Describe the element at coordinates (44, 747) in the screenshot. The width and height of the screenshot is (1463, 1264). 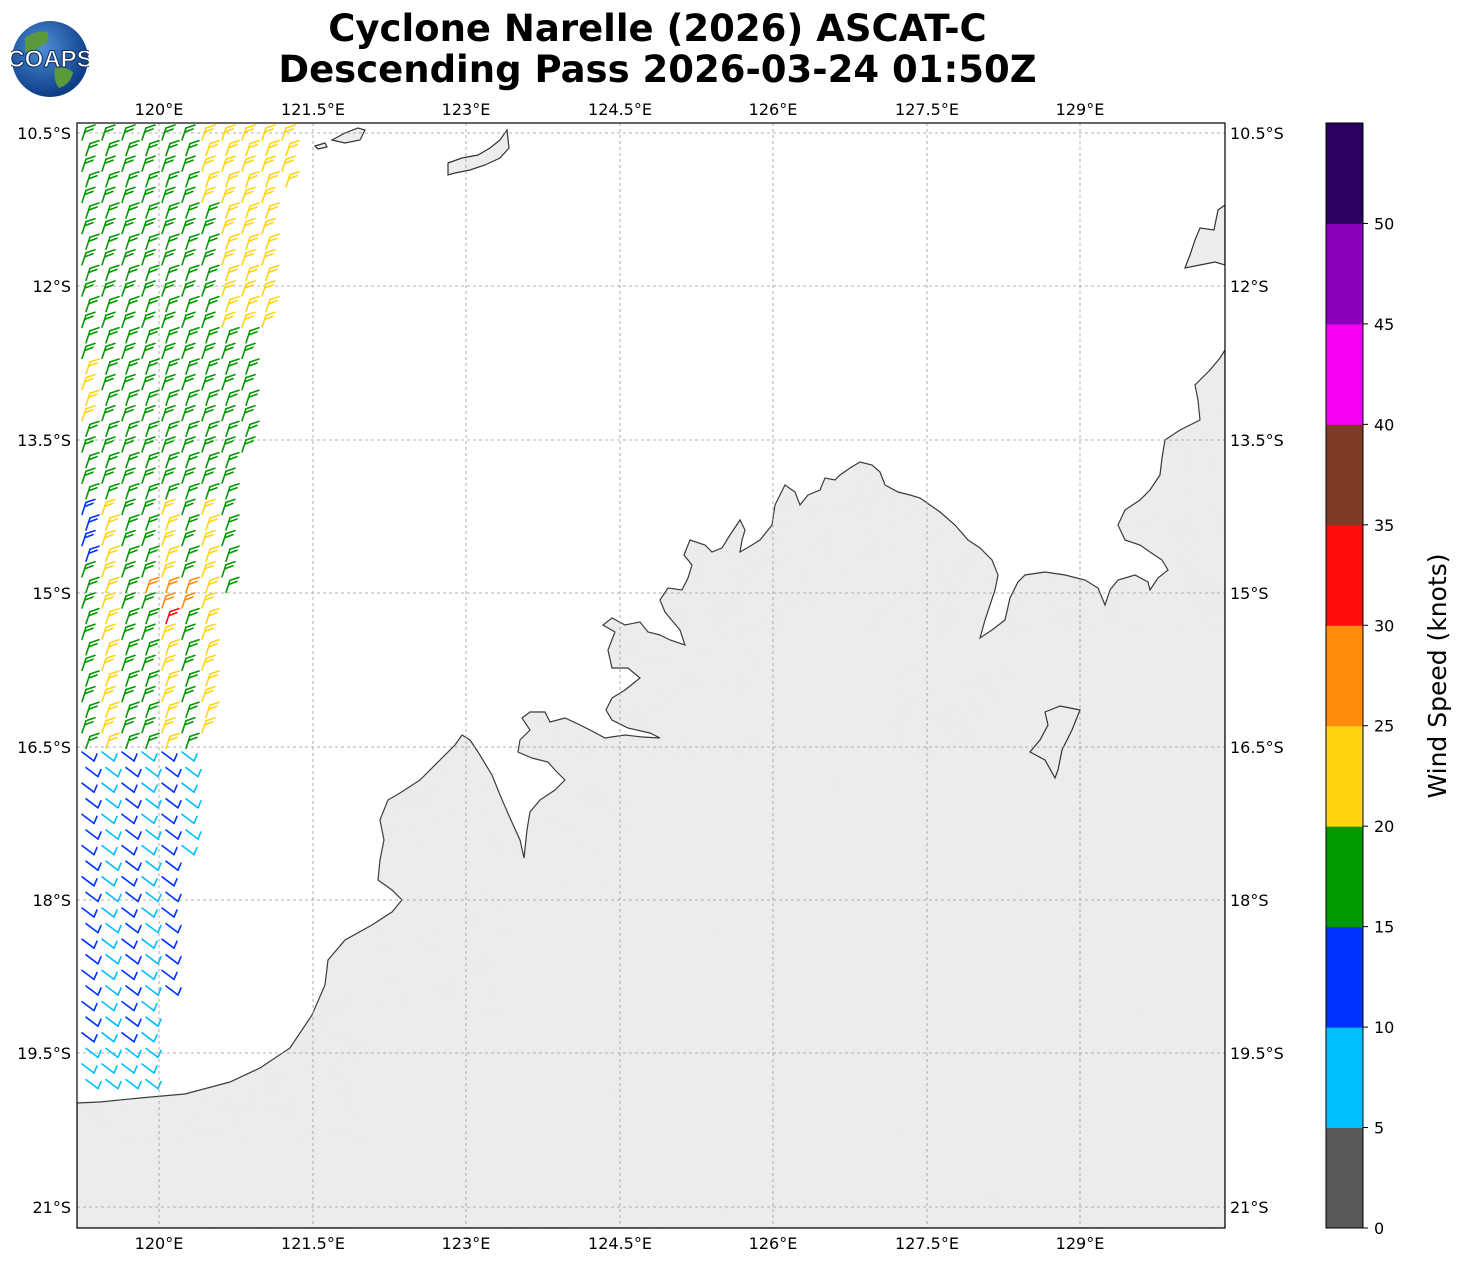
I see `lat-tick-left: 16.5°S` at that location.